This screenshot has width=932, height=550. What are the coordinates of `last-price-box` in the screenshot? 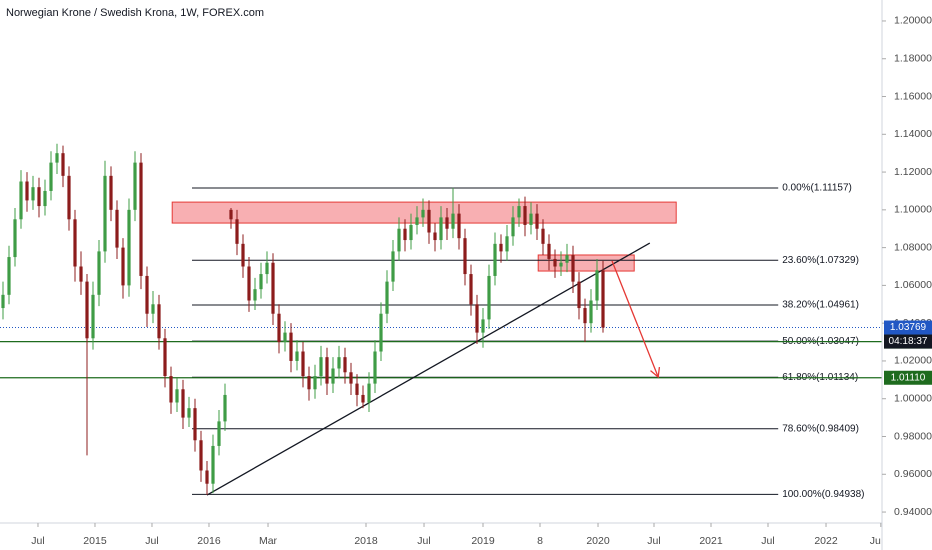 It's located at (908, 327).